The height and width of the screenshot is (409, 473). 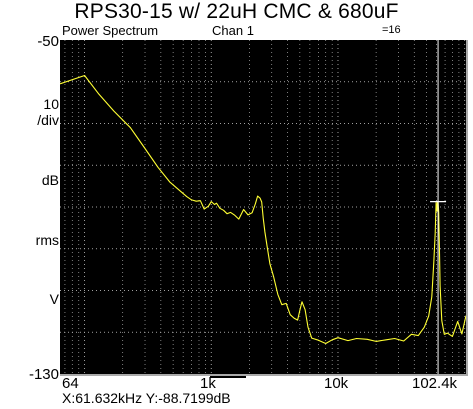 I want to click on channel-label: Chan 1, so click(x=233, y=30).